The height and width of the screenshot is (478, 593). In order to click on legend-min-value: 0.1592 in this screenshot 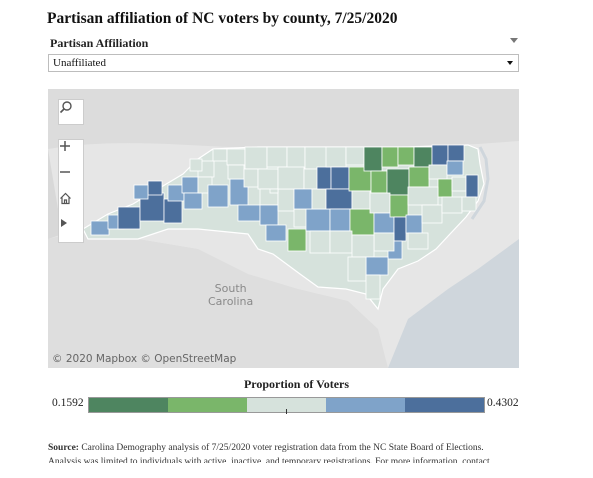, I will do `click(68, 403)`.